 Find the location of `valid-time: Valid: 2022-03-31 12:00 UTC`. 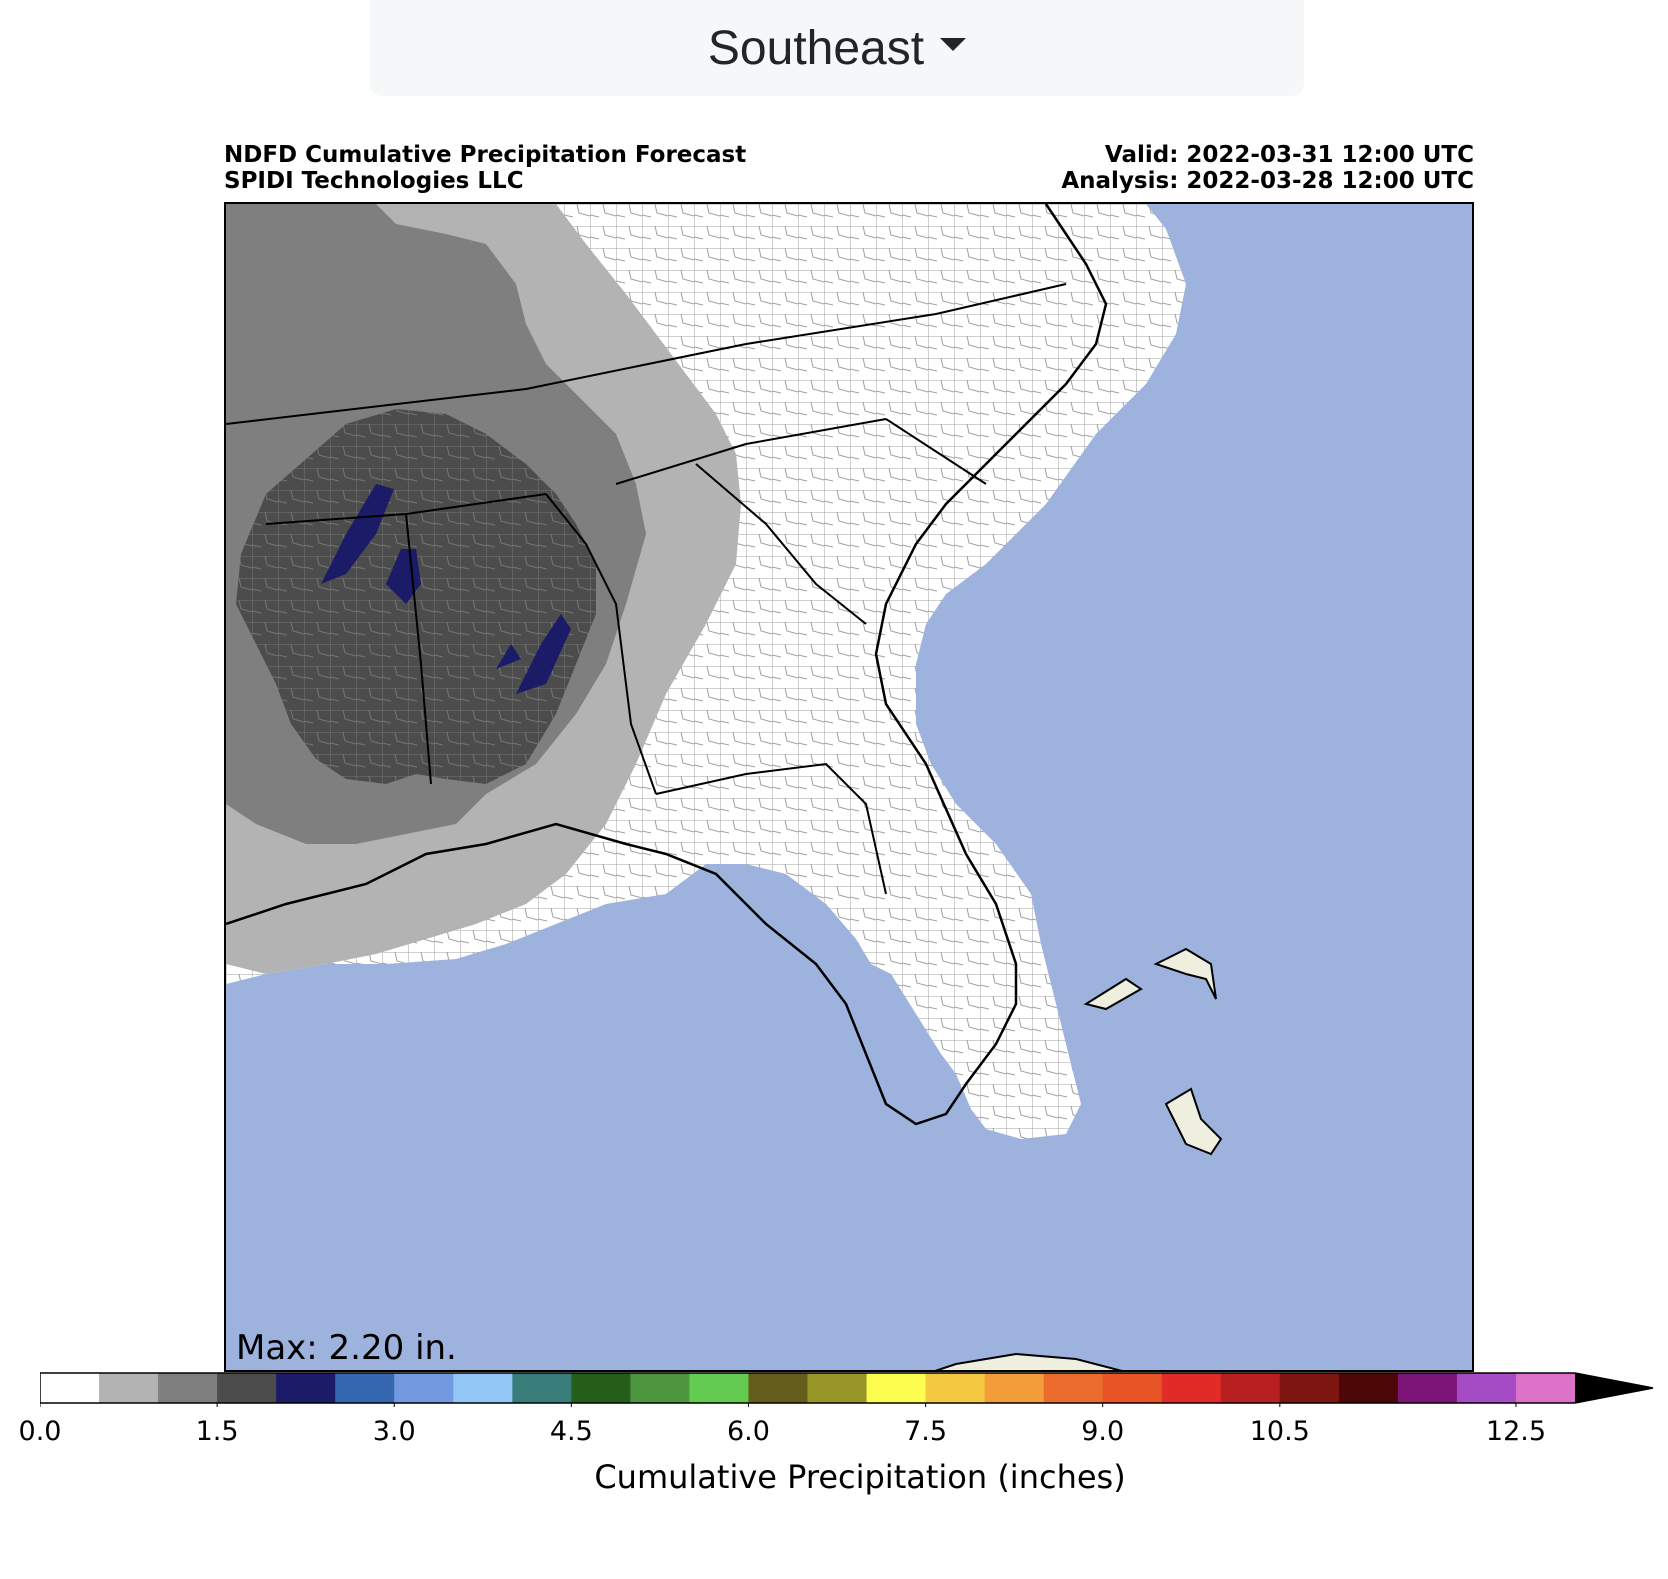

valid-time: Valid: 2022-03-31 12:00 UTC is located at coordinates (1289, 155).